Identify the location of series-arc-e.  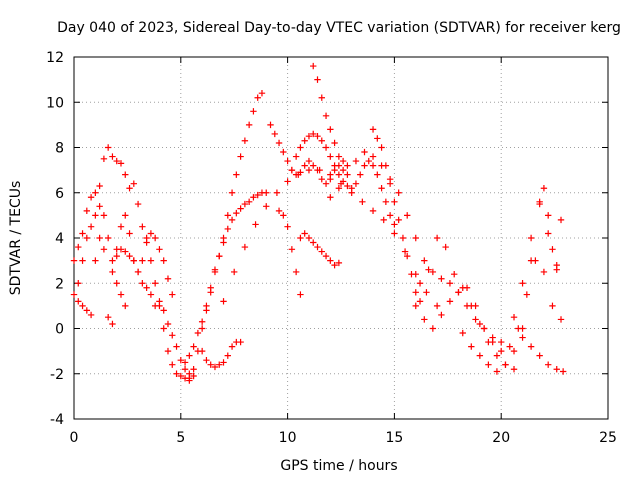
(226, 236).